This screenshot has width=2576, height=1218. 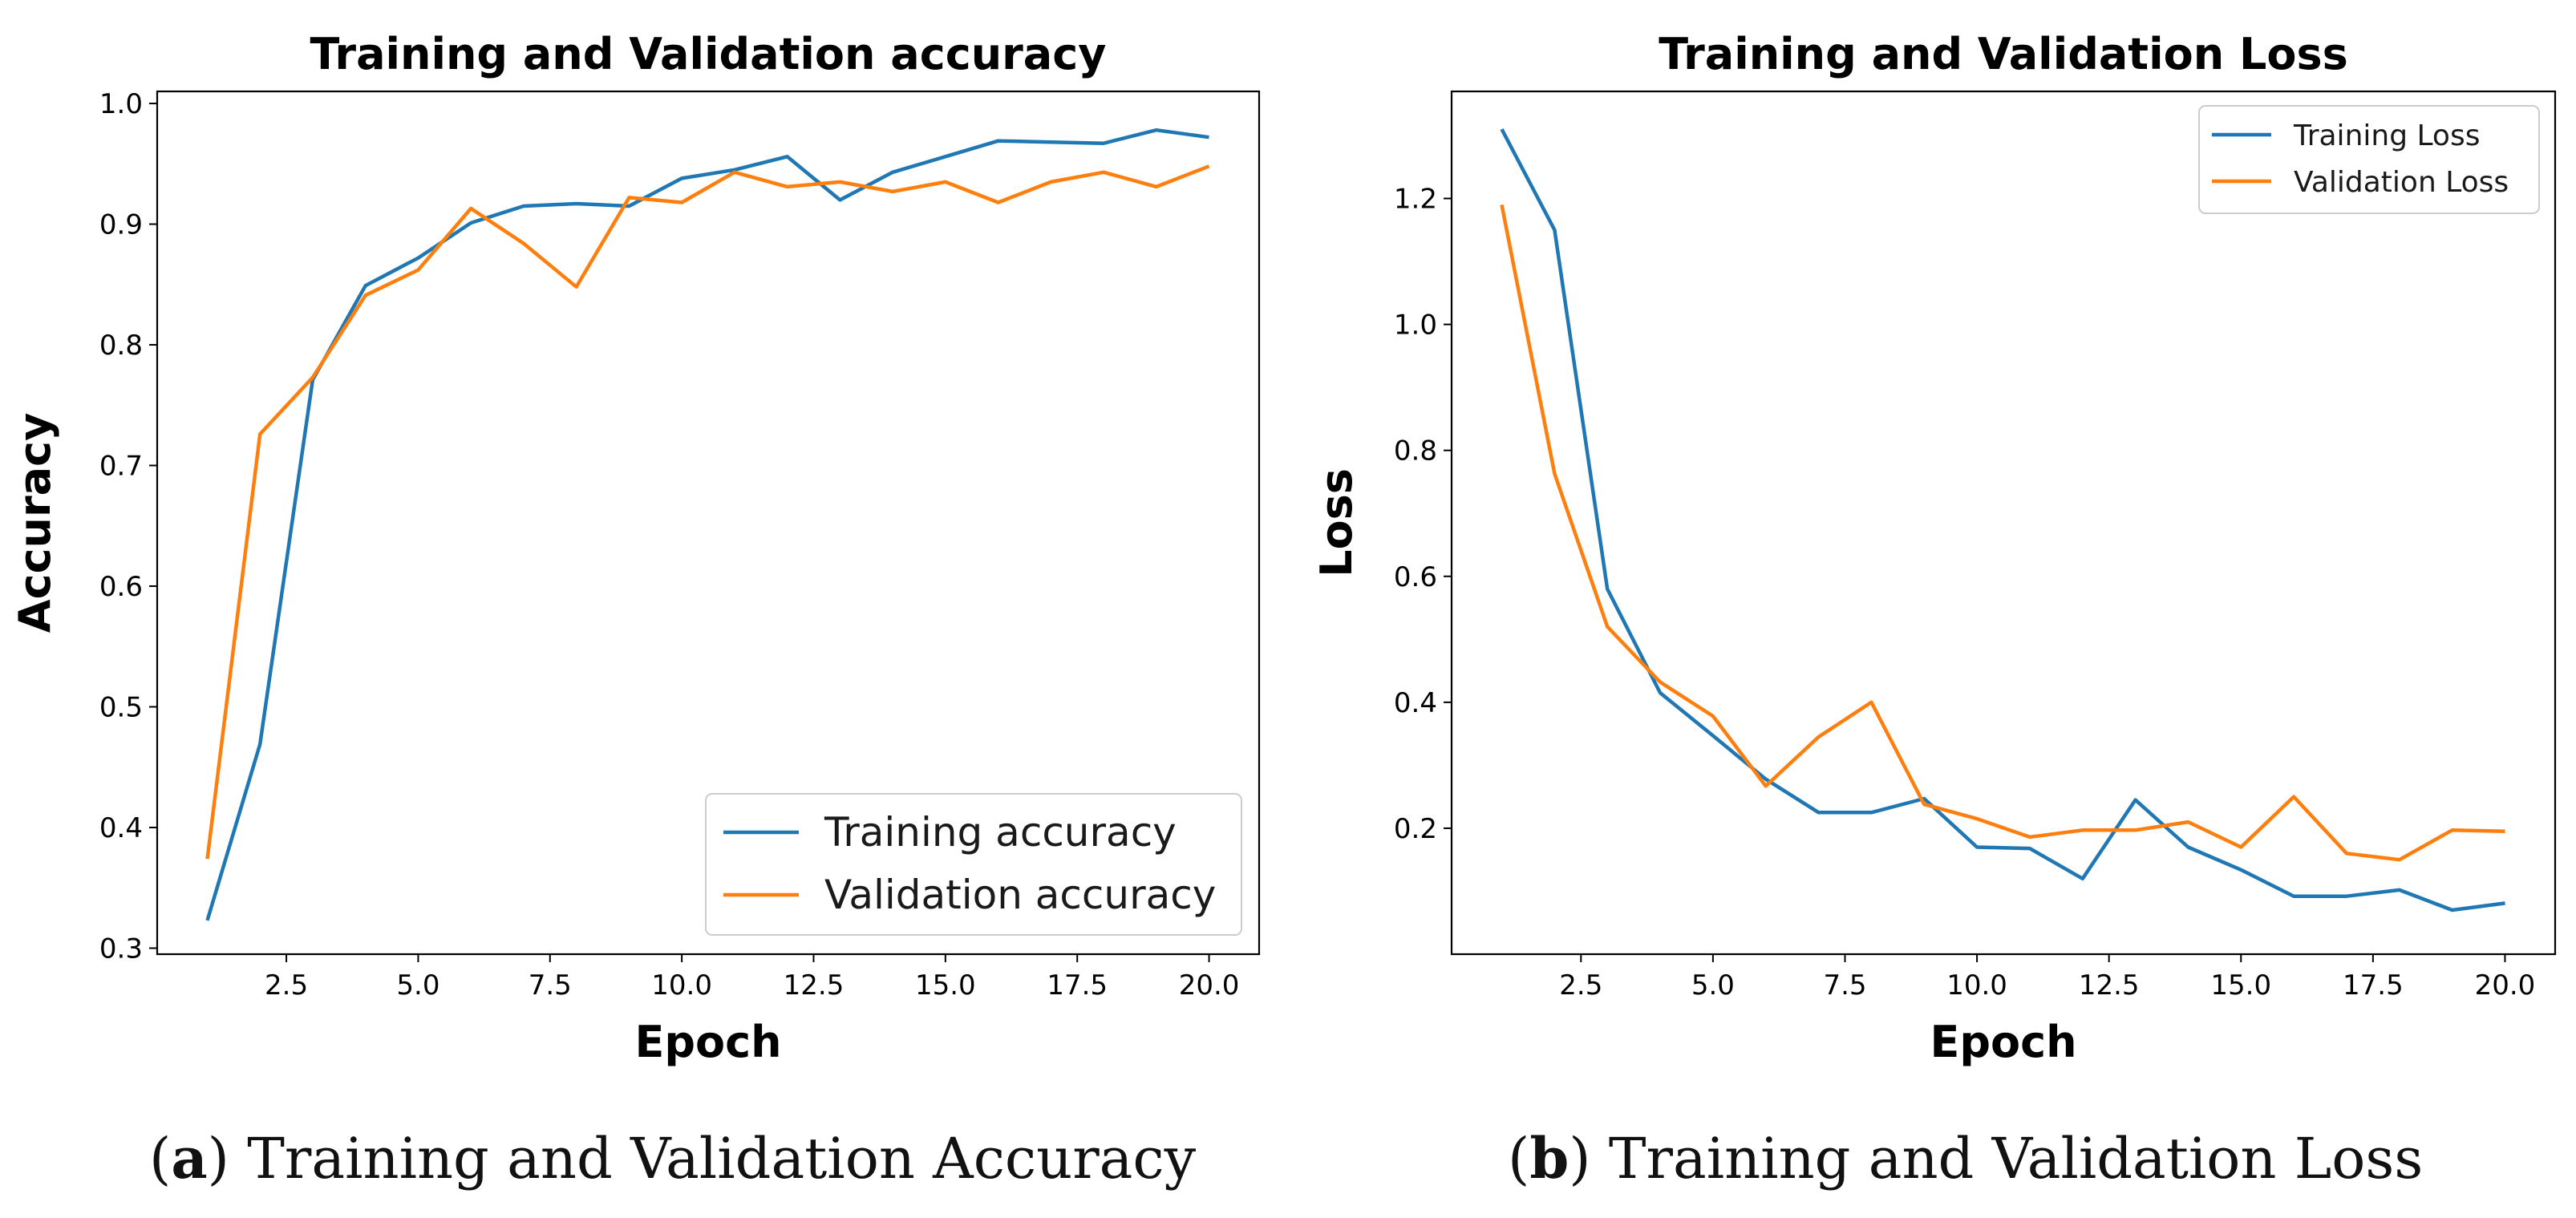 I want to click on legend-label-0: Training Loss, so click(x=2386, y=135).